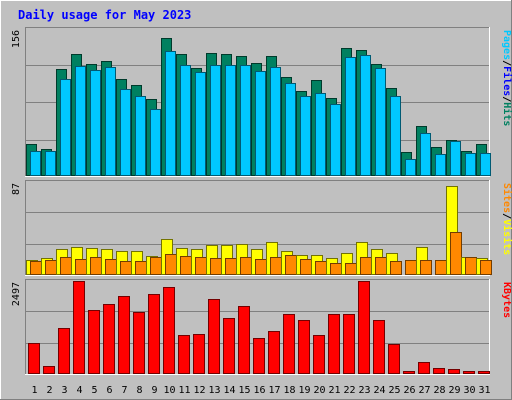 The width and height of the screenshot is (512, 400). I want to click on legend-kbytes: KBytes, so click(506, 300).